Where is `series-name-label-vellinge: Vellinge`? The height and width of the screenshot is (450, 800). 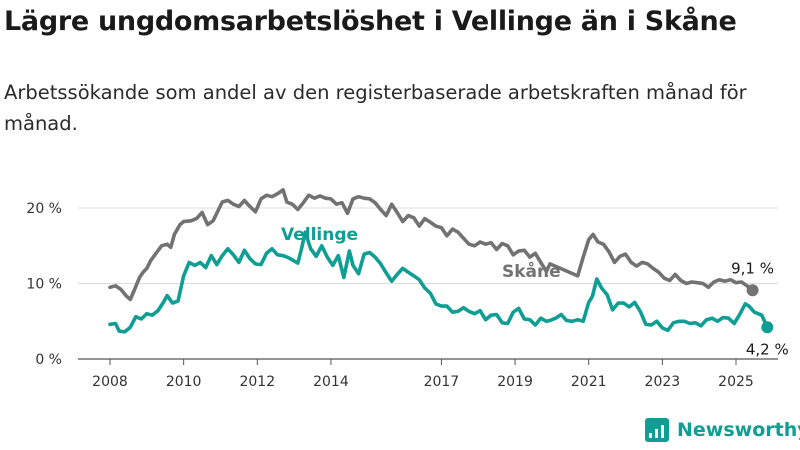 series-name-label-vellinge: Vellinge is located at coordinates (319, 235).